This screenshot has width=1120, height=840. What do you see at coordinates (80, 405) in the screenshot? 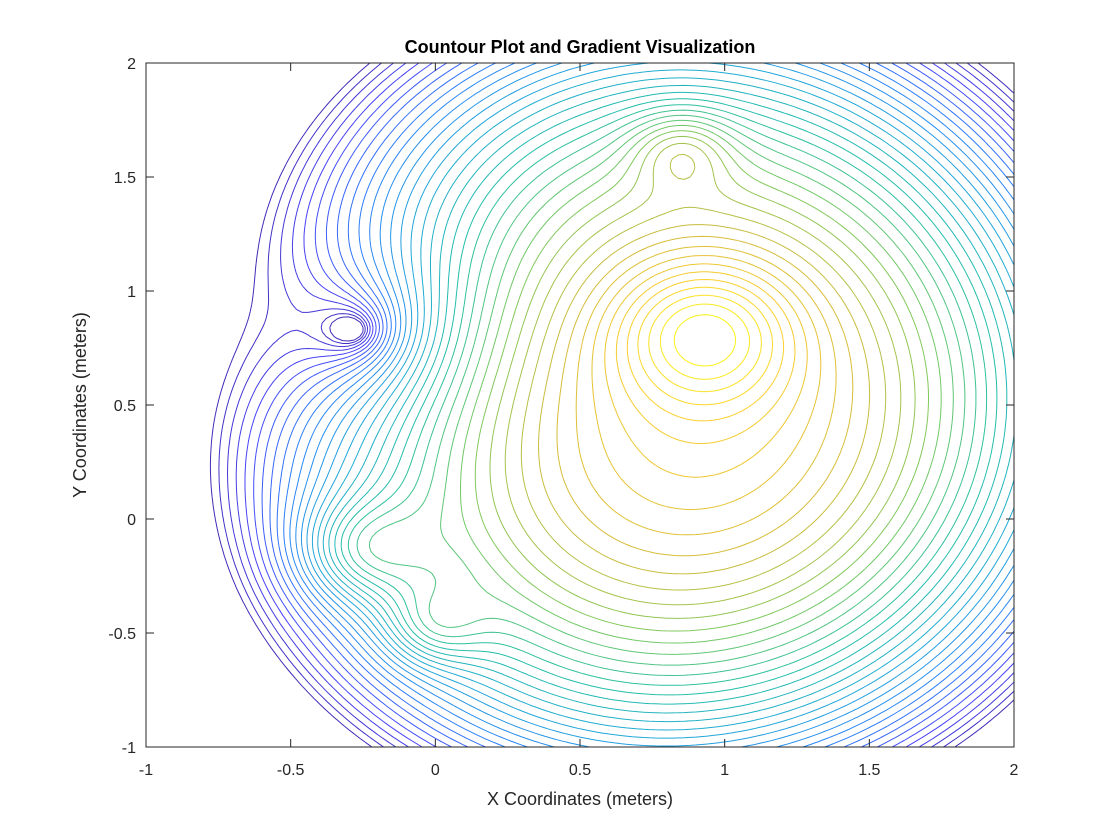
I see `y-axis-label: Y Coordinates (meters)` at bounding box center [80, 405].